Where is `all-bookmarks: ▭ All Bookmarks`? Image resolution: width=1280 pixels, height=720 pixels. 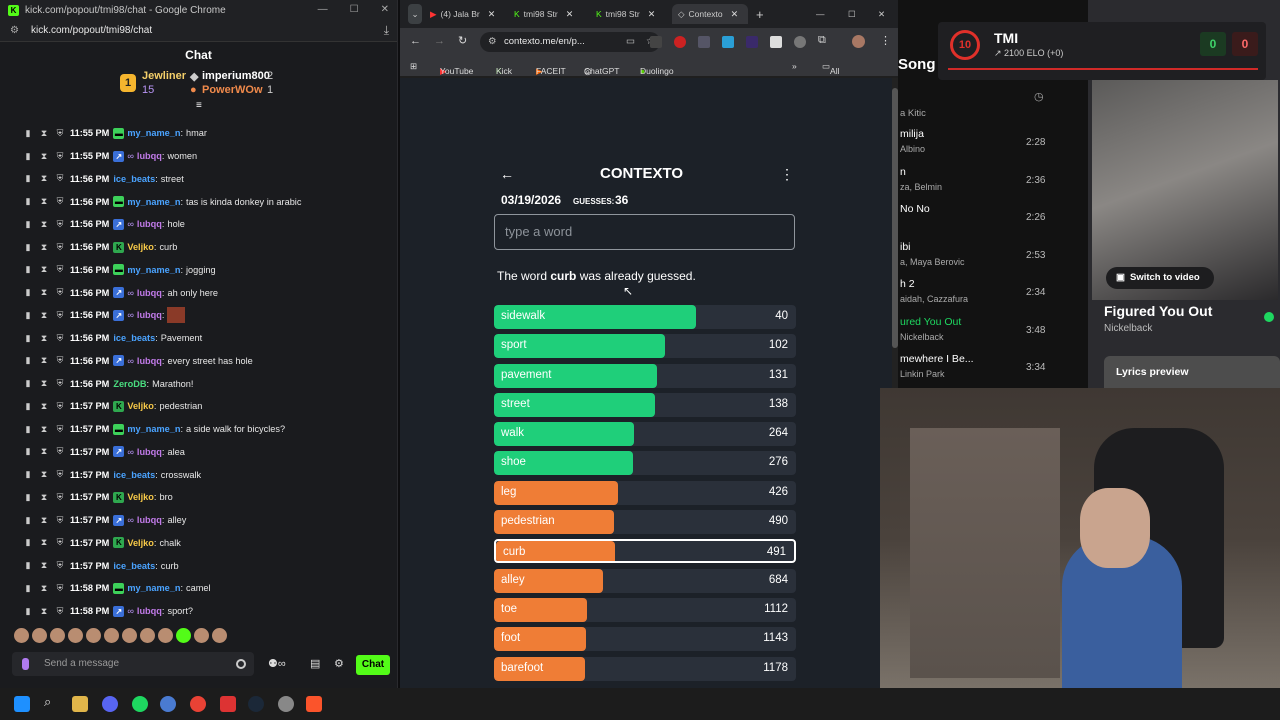
all-bookmarks: ▭ All Bookmarks is located at coordinates (847, 73).